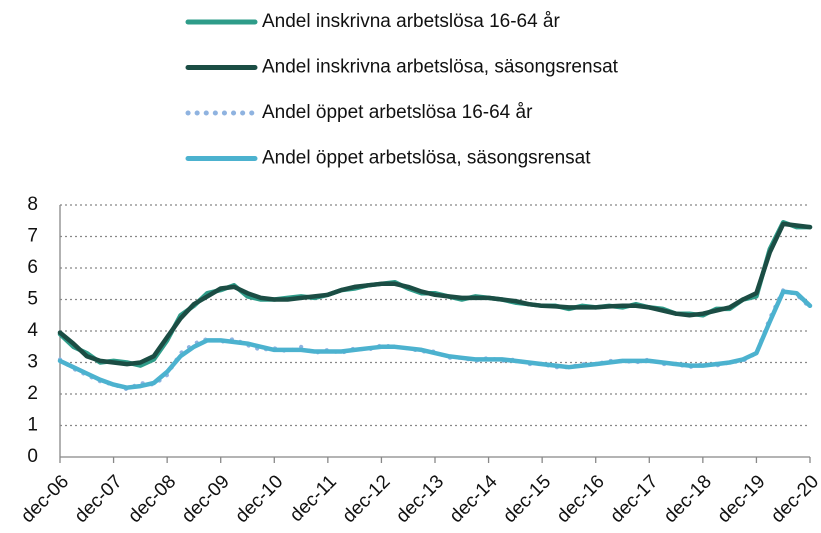 This screenshot has width=821, height=533. What do you see at coordinates (32, 393) in the screenshot?
I see `y-tick-label: 2` at bounding box center [32, 393].